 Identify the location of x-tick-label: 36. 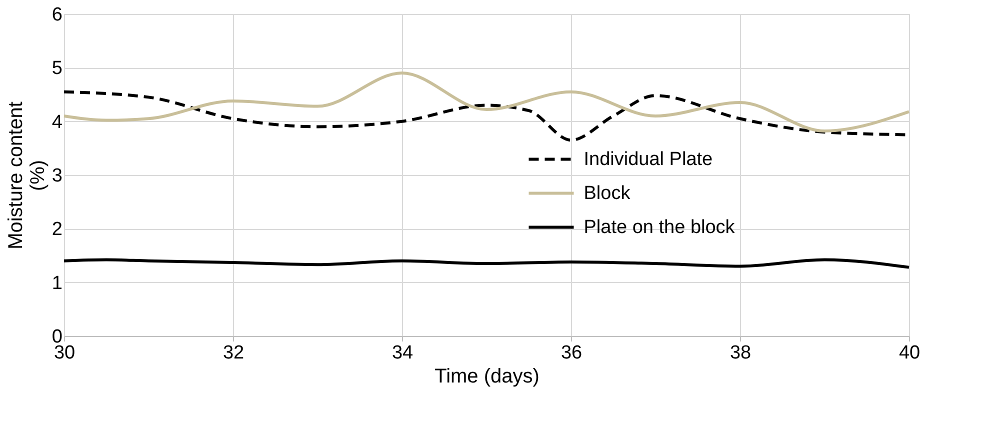
(571, 353).